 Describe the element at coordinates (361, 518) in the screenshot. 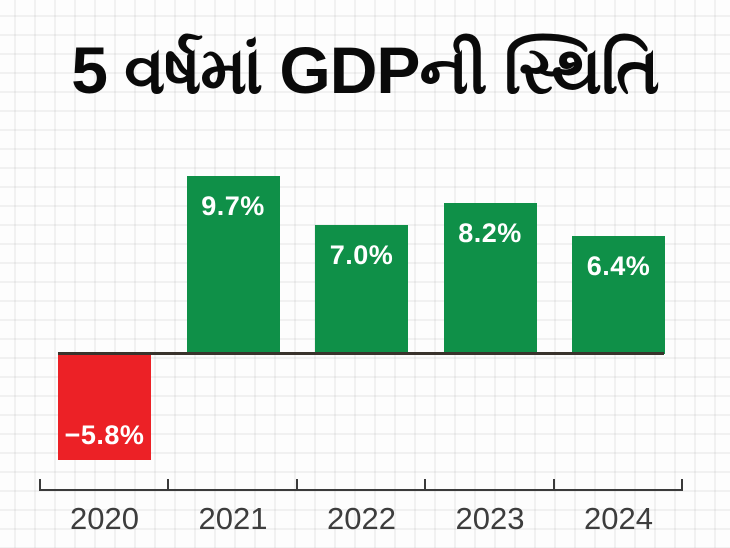

I see `x-axis-label-2022: 2022` at that location.